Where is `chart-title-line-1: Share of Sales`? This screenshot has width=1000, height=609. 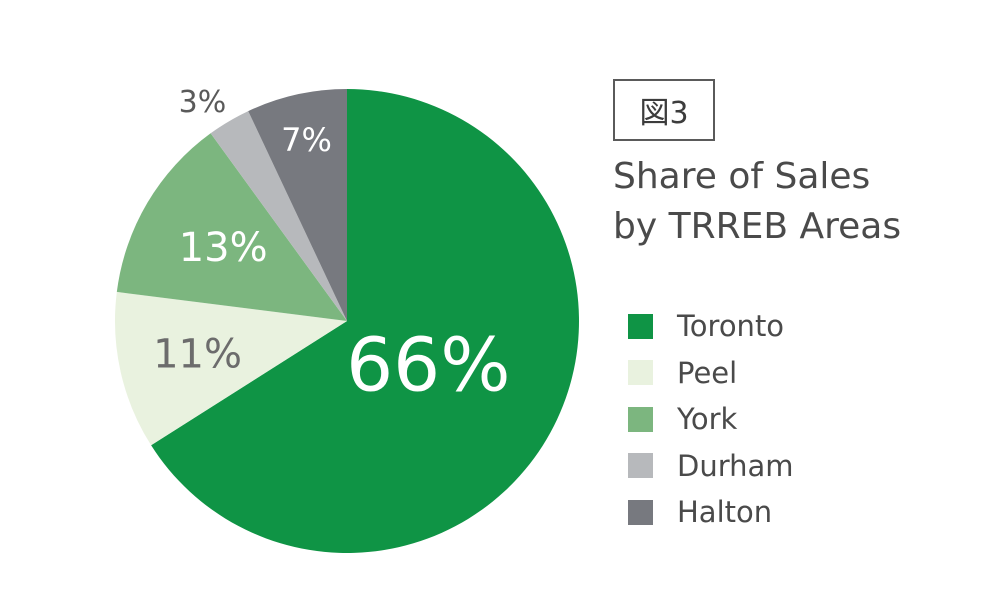
chart-title-line-1: Share of Sales is located at coordinates (742, 176).